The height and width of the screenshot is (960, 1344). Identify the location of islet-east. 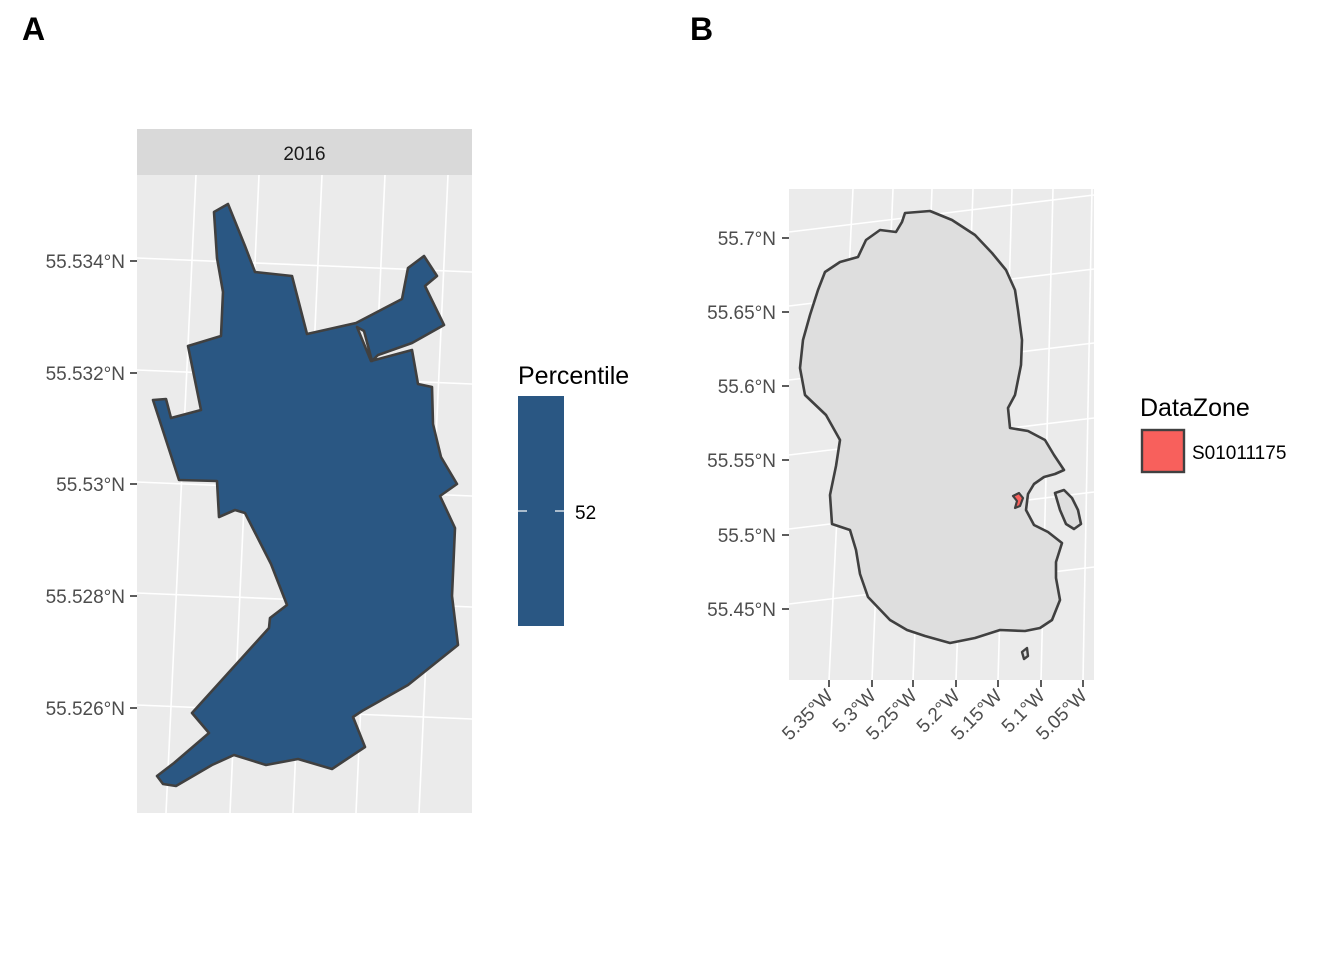
(1068, 509).